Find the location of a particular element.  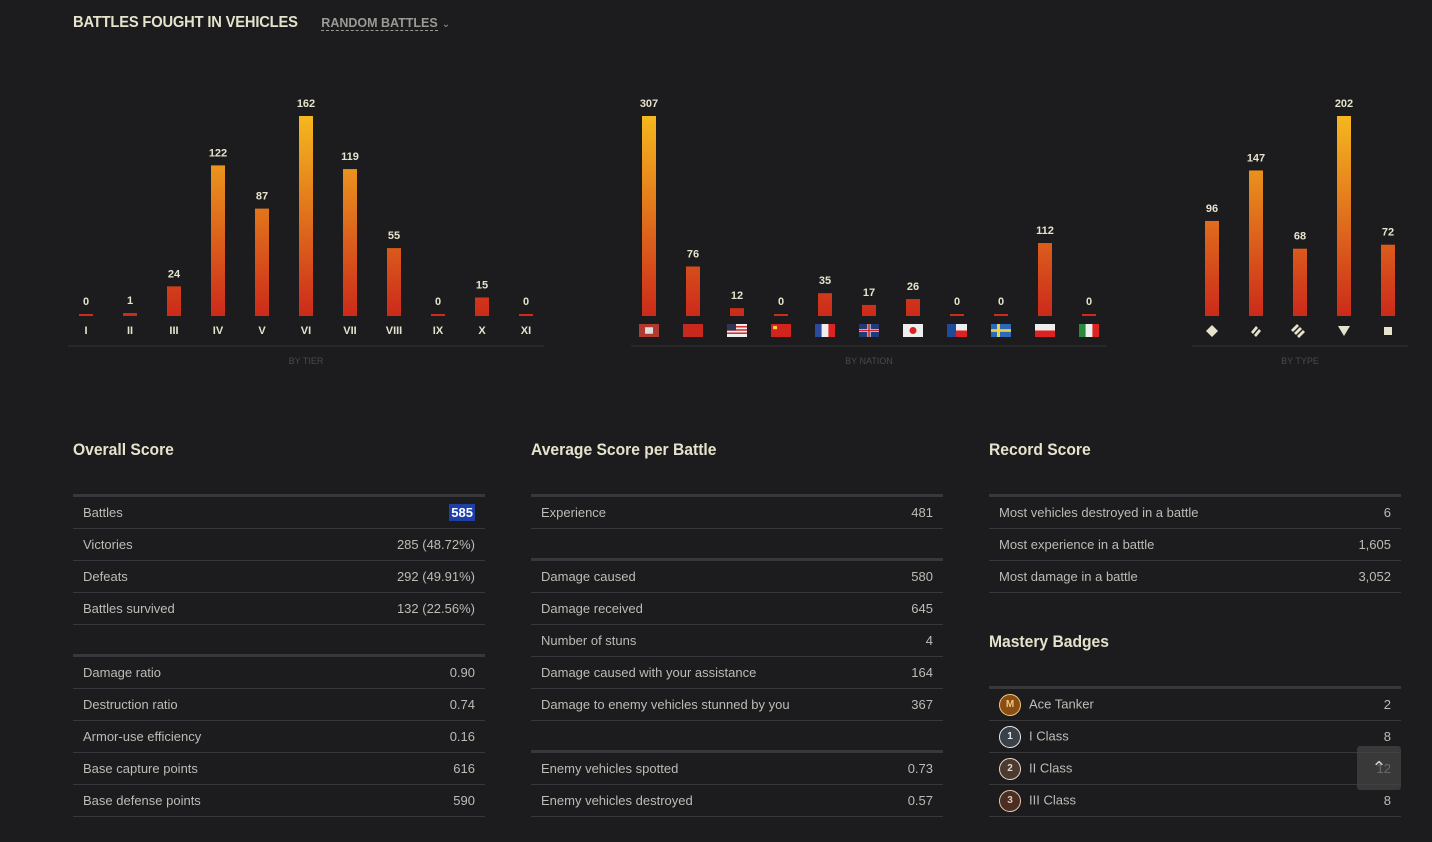

row-label-text: Most damage in a battle is located at coordinates (1068, 576).